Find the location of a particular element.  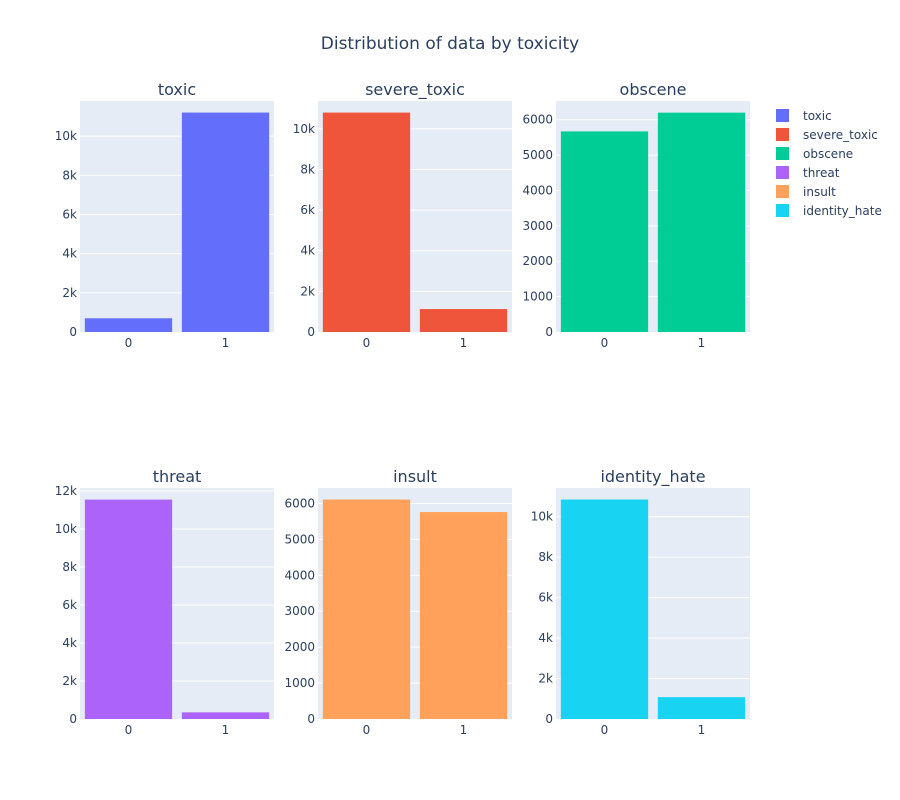

legend-label: obscene is located at coordinates (828, 153).